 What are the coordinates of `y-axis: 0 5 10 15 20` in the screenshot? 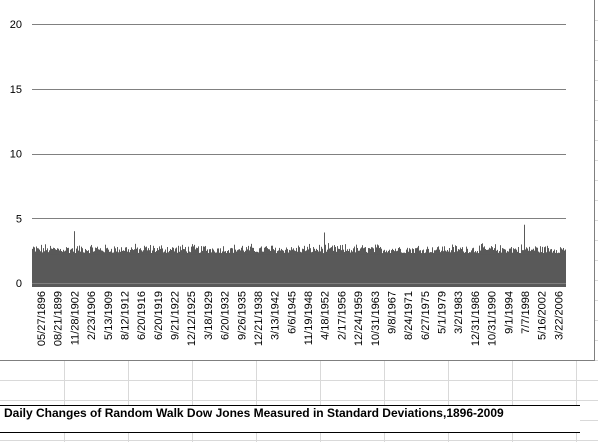 It's located at (16, 154).